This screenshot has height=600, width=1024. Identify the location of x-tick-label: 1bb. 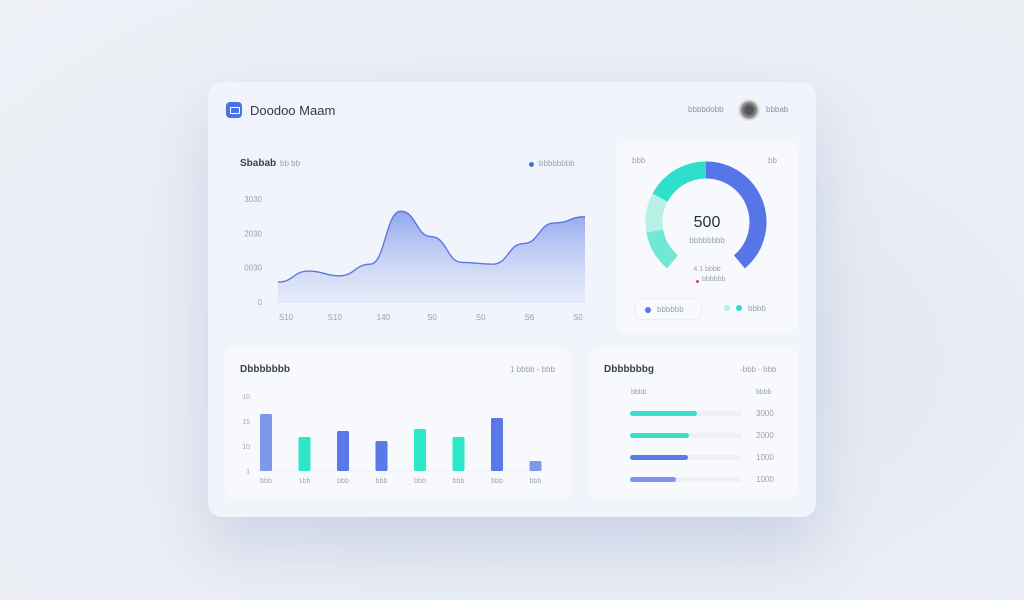
(305, 481).